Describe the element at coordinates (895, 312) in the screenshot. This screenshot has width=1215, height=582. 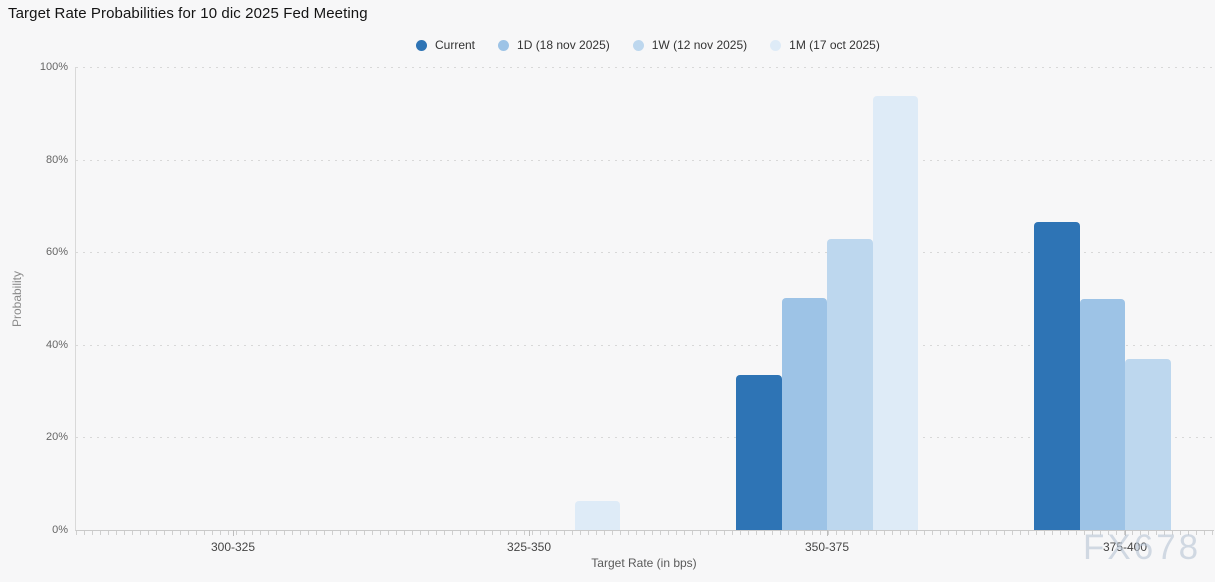
I see `bar-350-375-1m` at that location.